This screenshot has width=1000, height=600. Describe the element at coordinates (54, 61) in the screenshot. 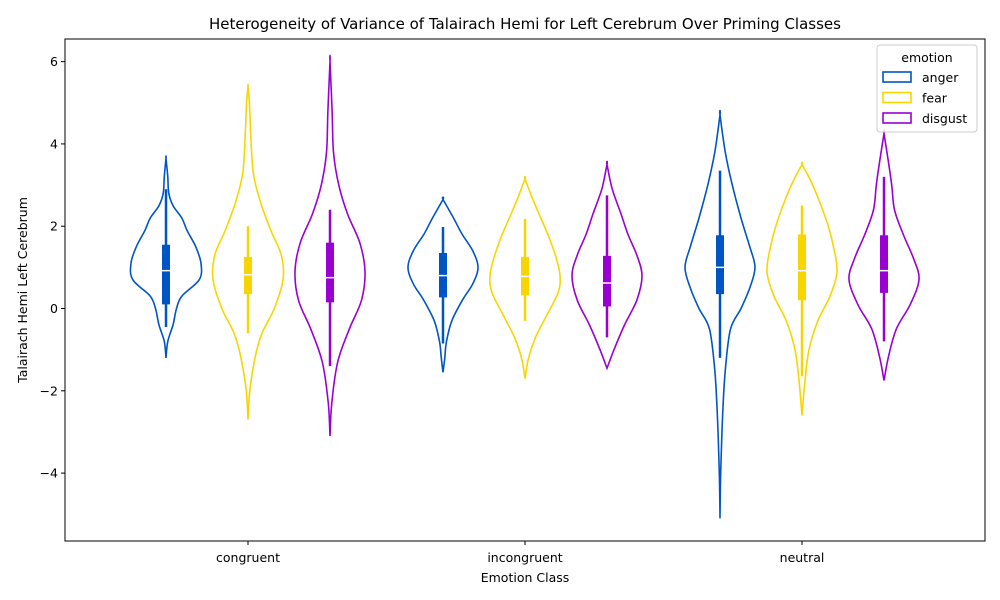

I see `y-tick-label: 6` at that location.